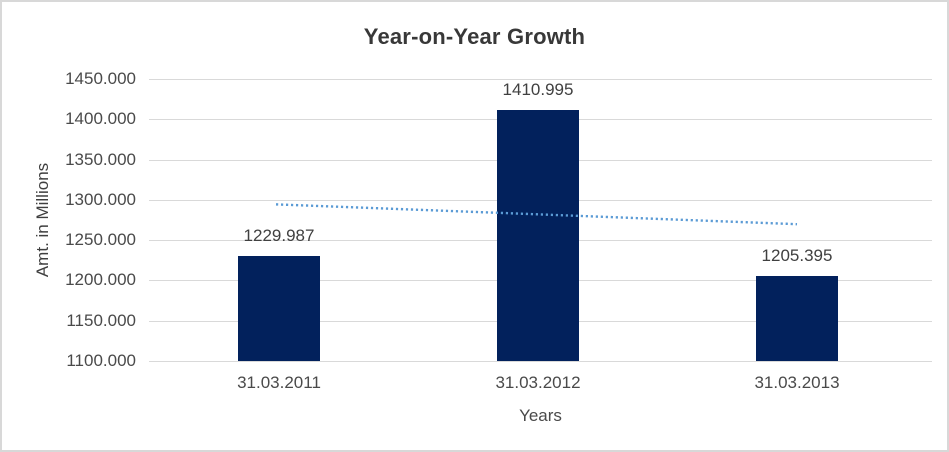 The height and width of the screenshot is (452, 949). I want to click on y-tick-label: 1250.000, so click(100, 240).